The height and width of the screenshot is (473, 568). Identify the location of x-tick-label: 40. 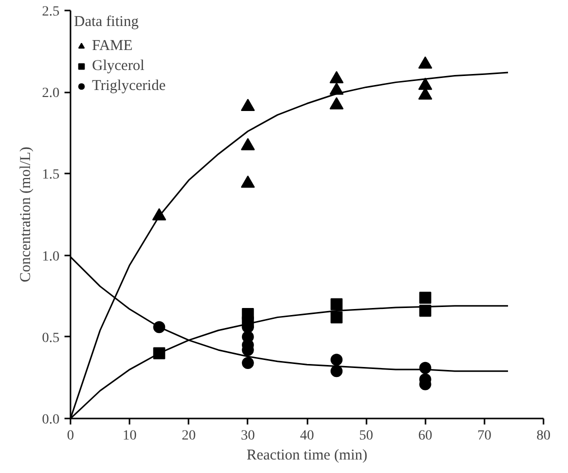
(307, 436).